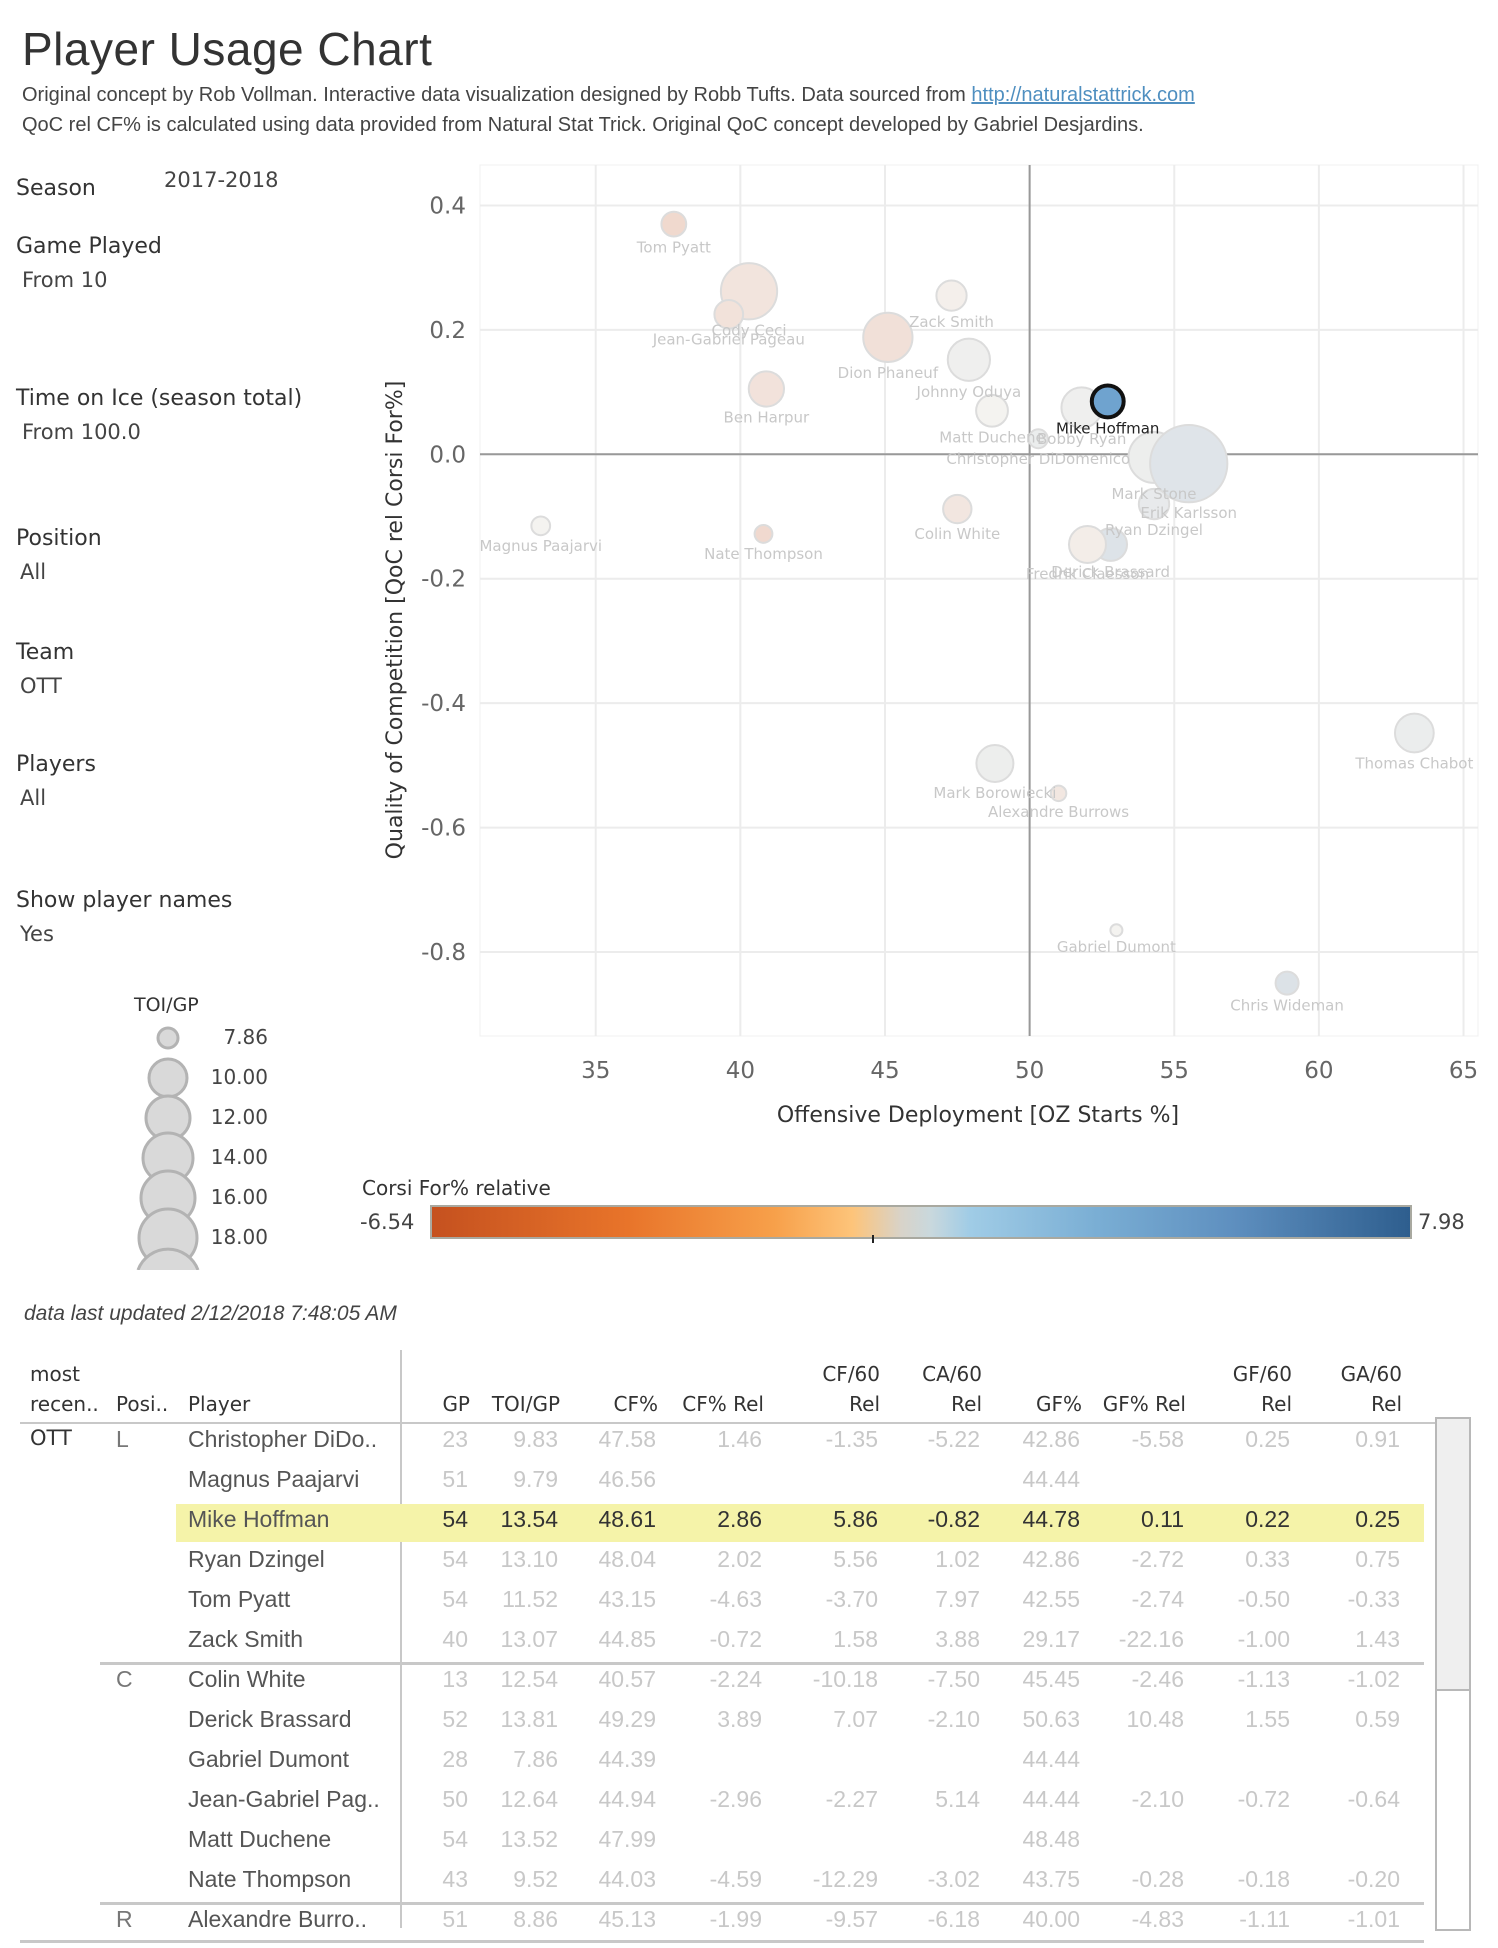 The image size is (1498, 1948). What do you see at coordinates (1038, 439) in the screenshot?
I see `data-point-christopher-didomenico` at bounding box center [1038, 439].